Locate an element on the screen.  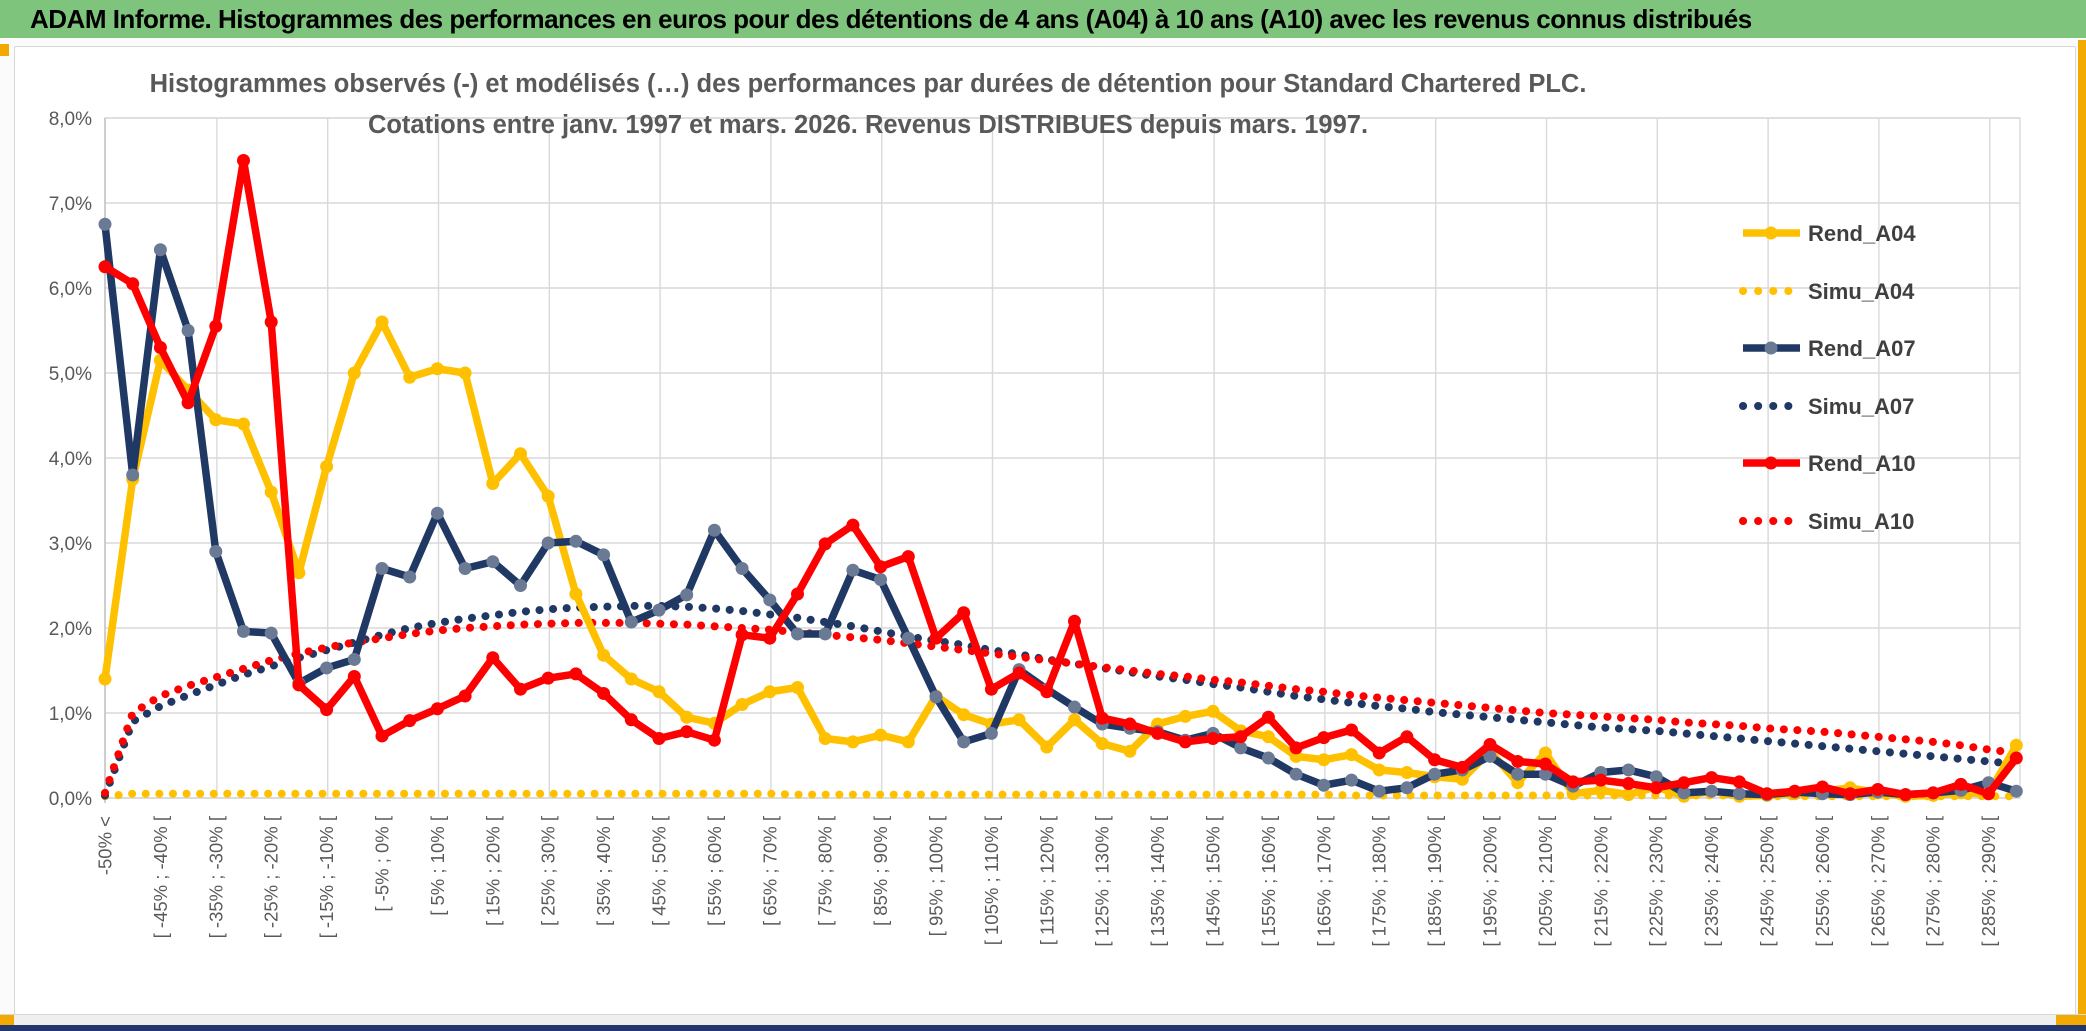
legend-item-Simu_A10: Simu_A10 is located at coordinates (1826, 521).